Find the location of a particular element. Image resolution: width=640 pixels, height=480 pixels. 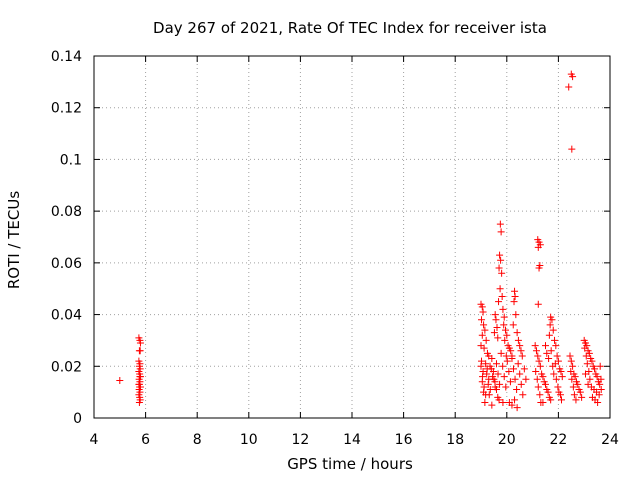

y-tick-label: 0.1 is located at coordinates (71, 160).